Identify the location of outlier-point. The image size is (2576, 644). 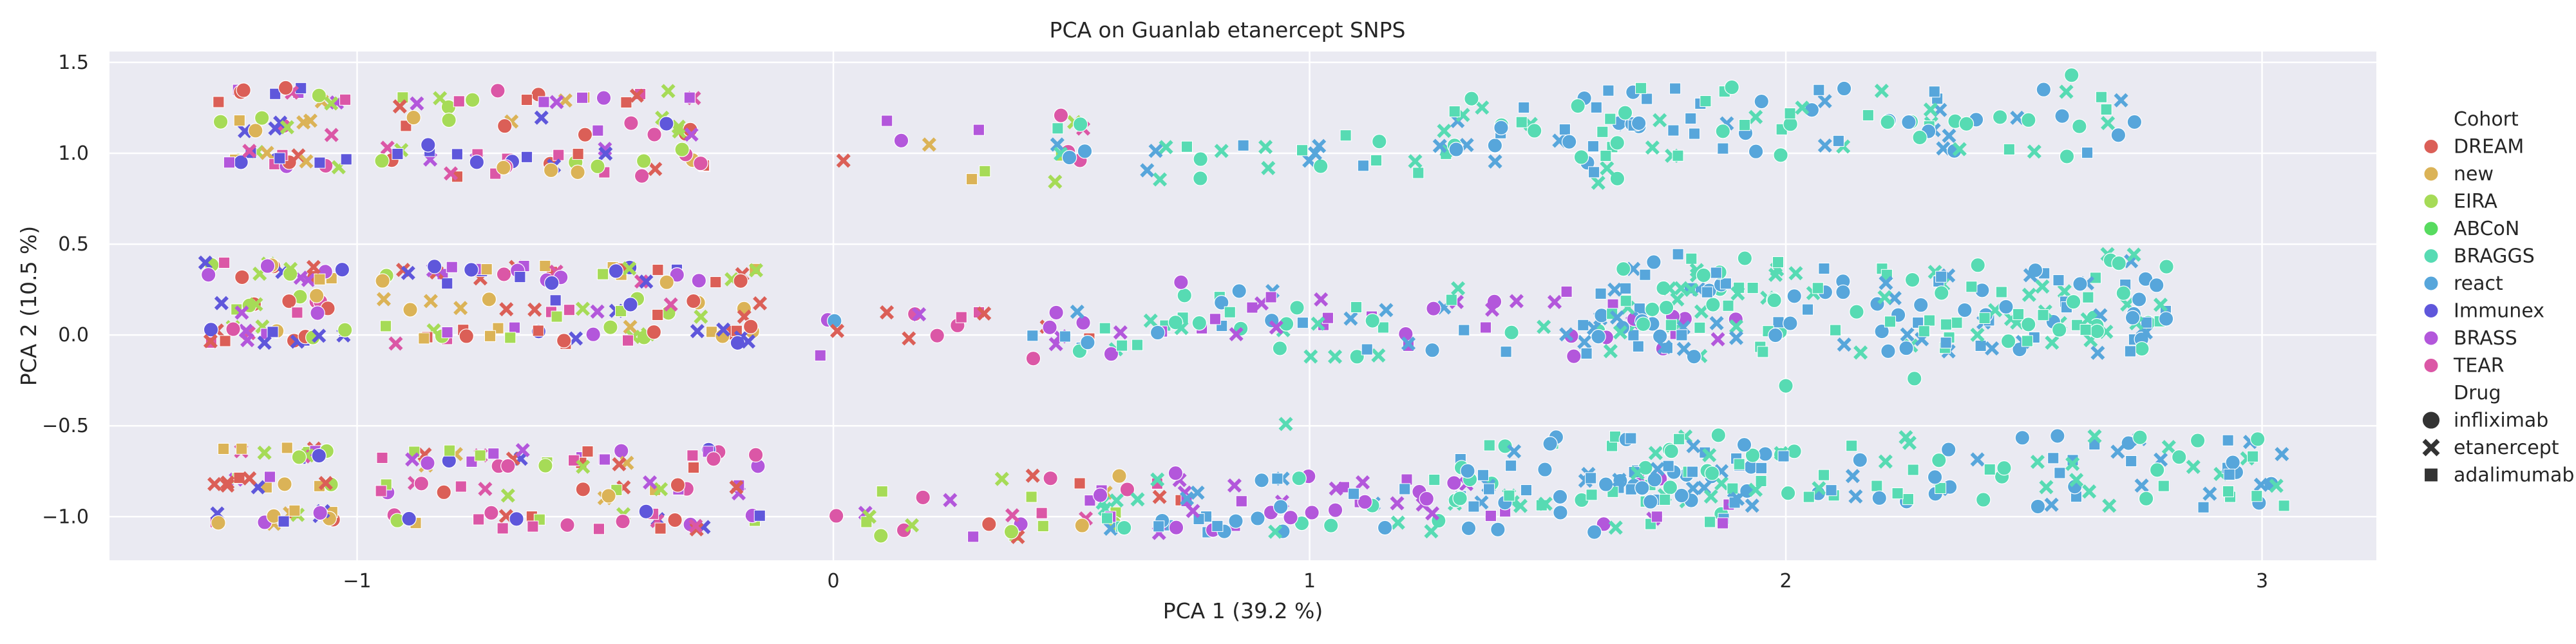
(2071, 75).